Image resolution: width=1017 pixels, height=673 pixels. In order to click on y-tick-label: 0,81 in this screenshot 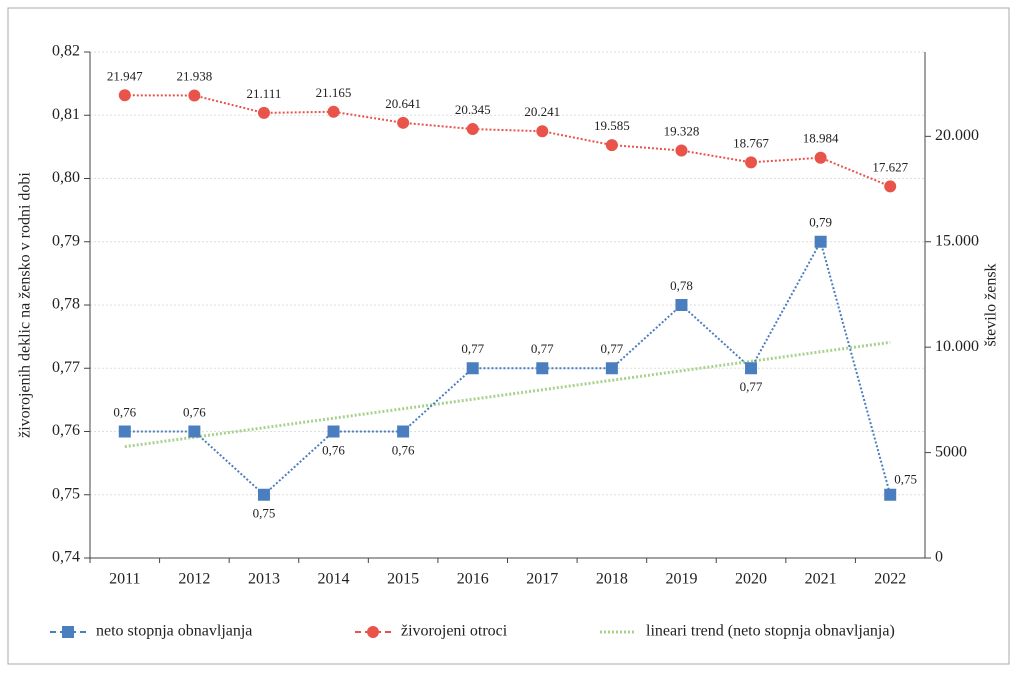, I will do `click(66, 114)`.